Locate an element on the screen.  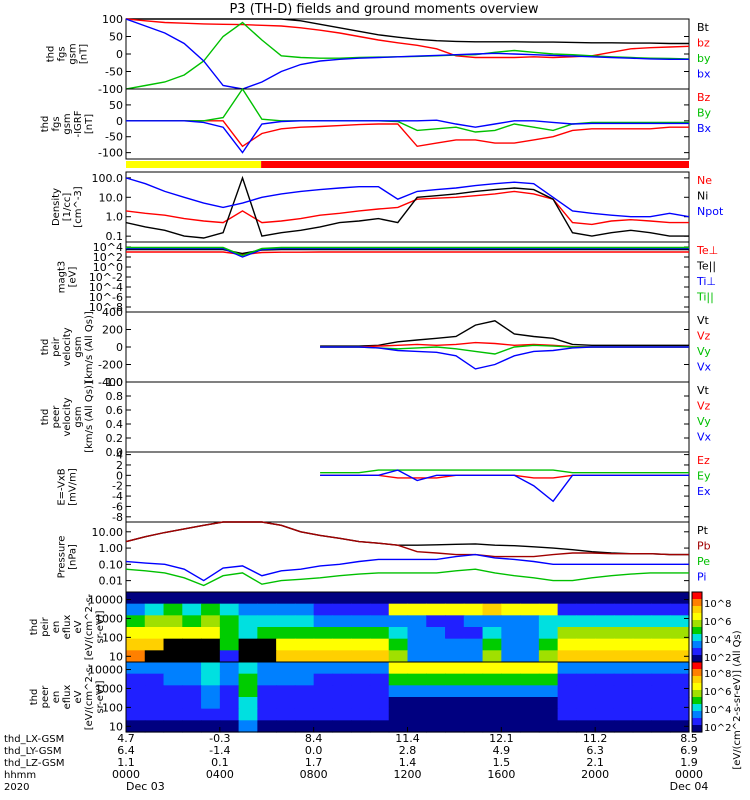
y-tick-label: 1.00 is located at coordinates (111, 548).